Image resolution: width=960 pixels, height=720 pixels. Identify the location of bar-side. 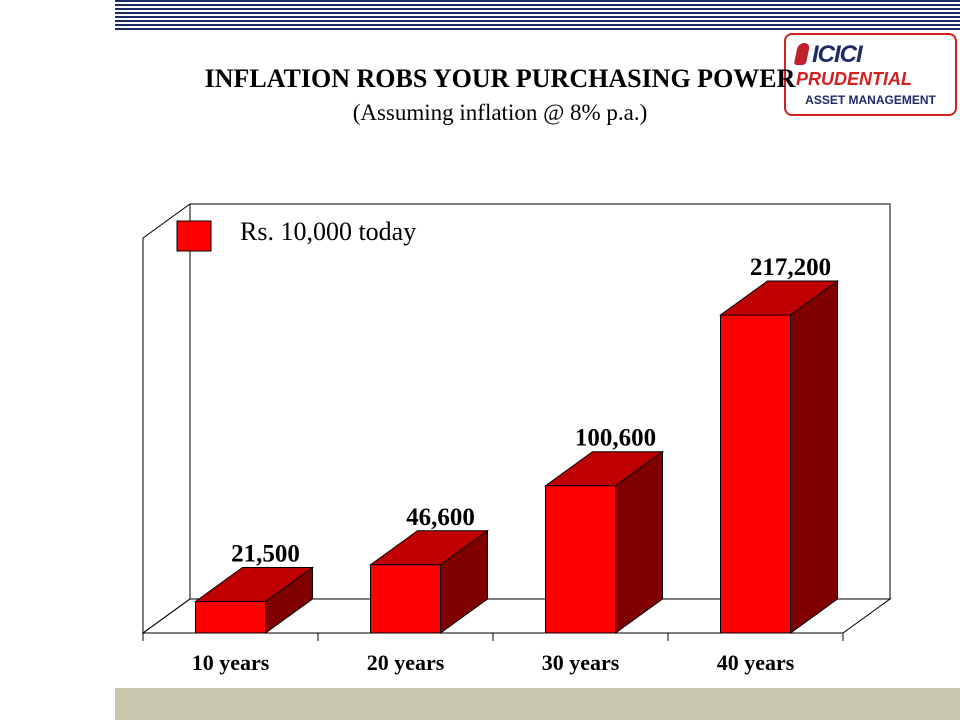
(814, 457).